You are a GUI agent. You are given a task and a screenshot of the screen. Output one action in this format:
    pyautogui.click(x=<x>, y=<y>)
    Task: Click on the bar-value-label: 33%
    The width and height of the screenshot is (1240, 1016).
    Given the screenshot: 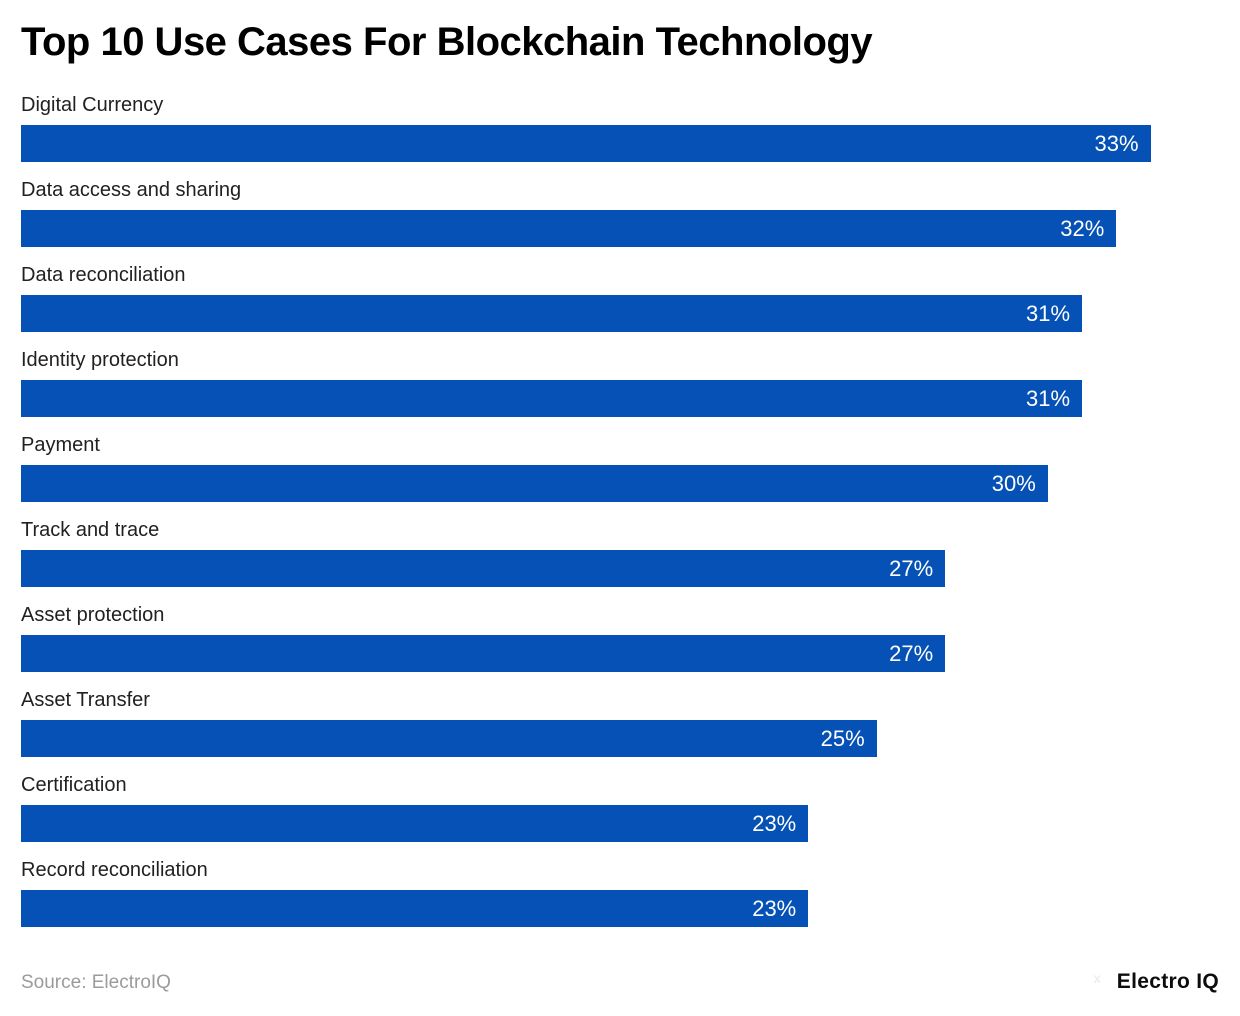 What is the action you would take?
    pyautogui.click(x=1116, y=143)
    